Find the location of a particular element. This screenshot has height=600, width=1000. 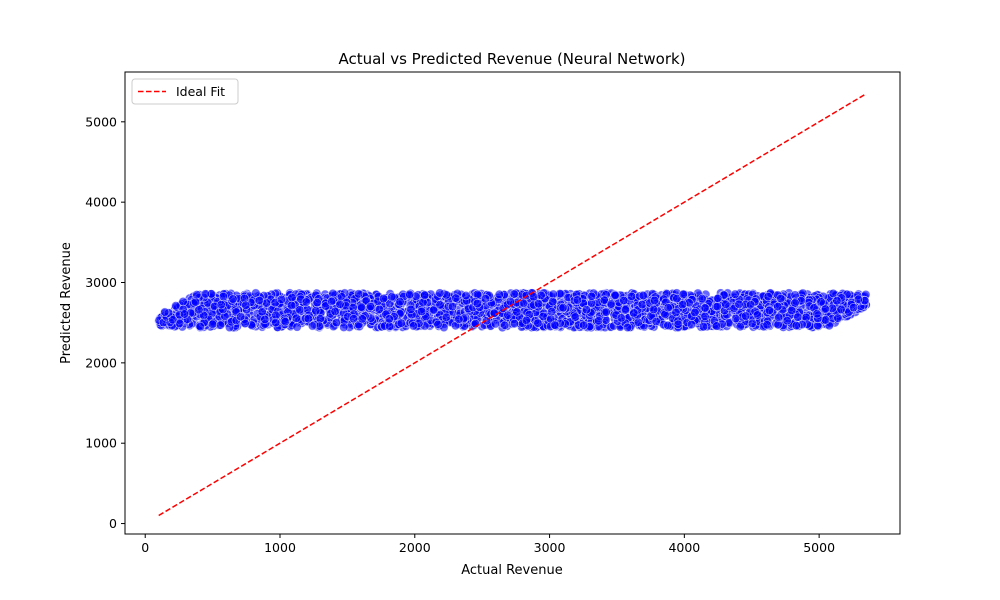

points-layer is located at coordinates (512, 310).